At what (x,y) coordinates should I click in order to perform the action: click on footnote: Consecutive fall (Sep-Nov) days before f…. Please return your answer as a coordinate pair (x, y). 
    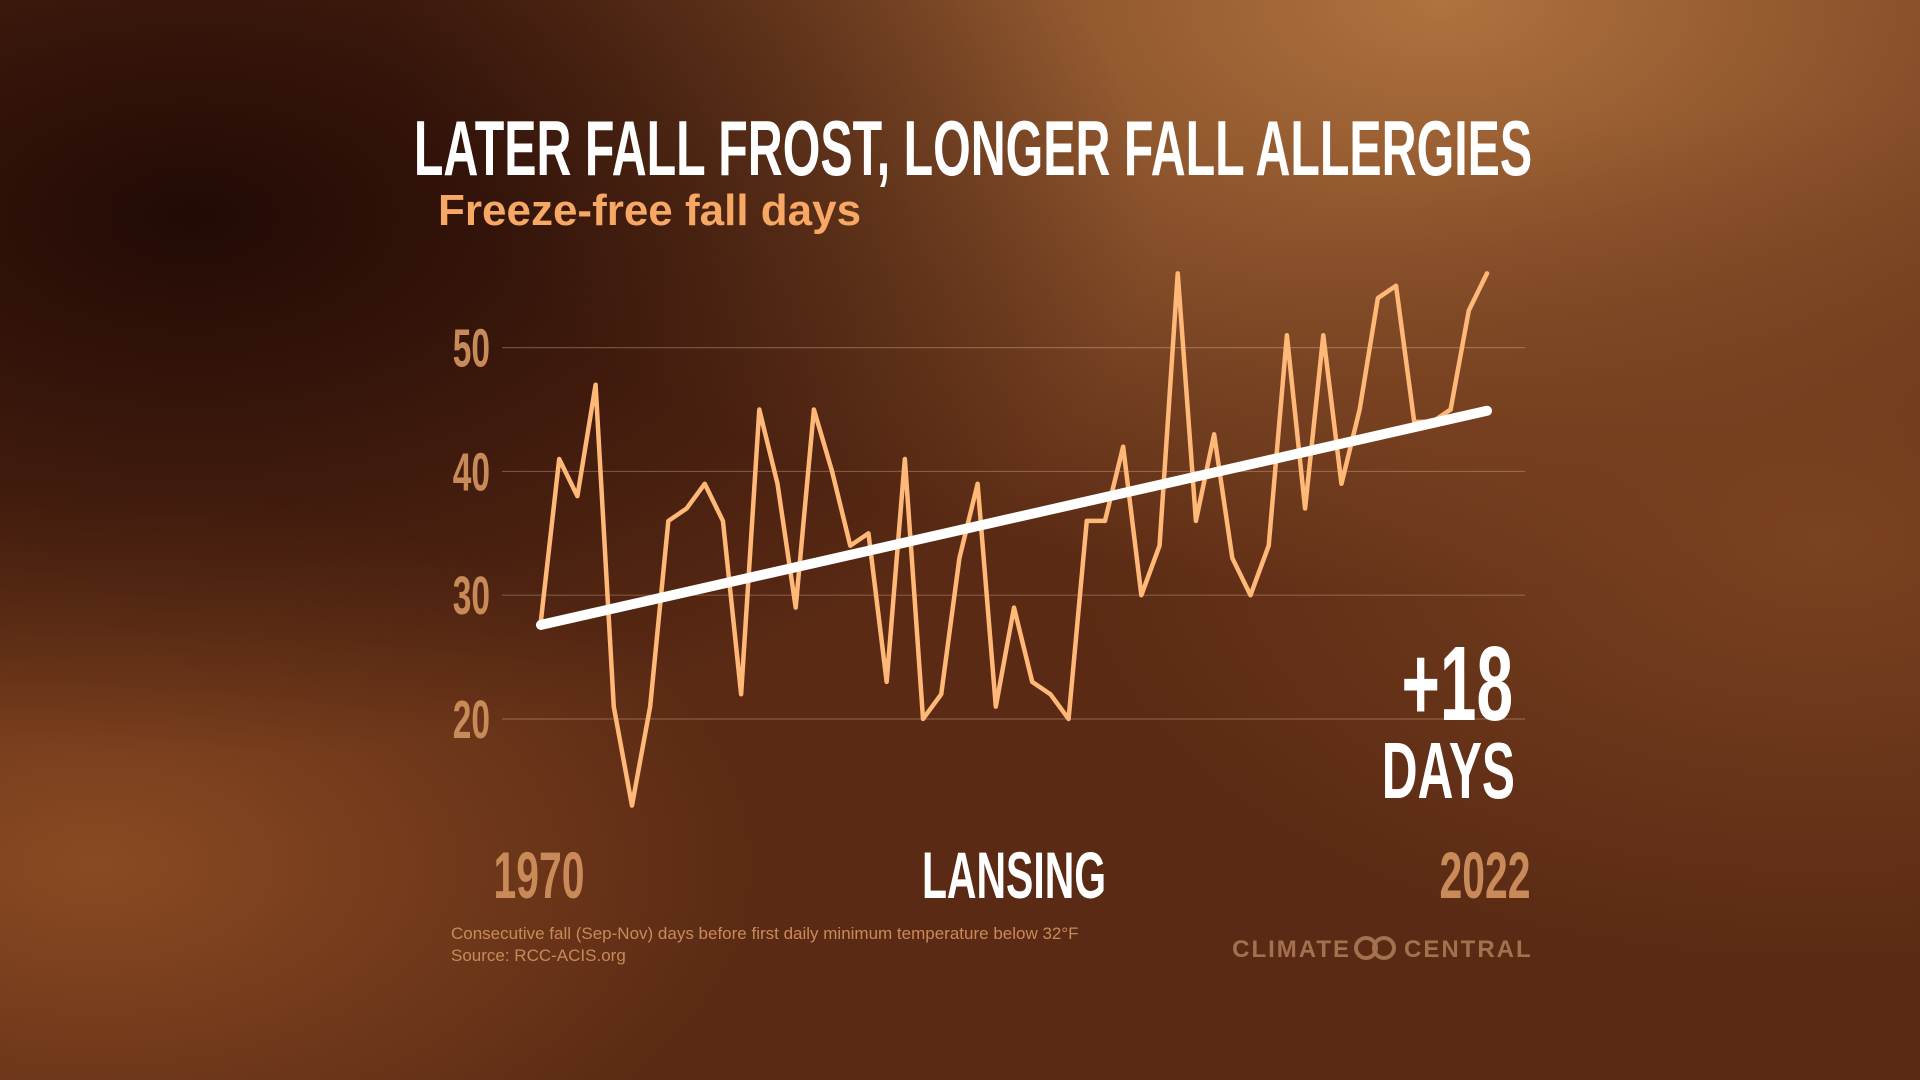
    Looking at the image, I should click on (765, 933).